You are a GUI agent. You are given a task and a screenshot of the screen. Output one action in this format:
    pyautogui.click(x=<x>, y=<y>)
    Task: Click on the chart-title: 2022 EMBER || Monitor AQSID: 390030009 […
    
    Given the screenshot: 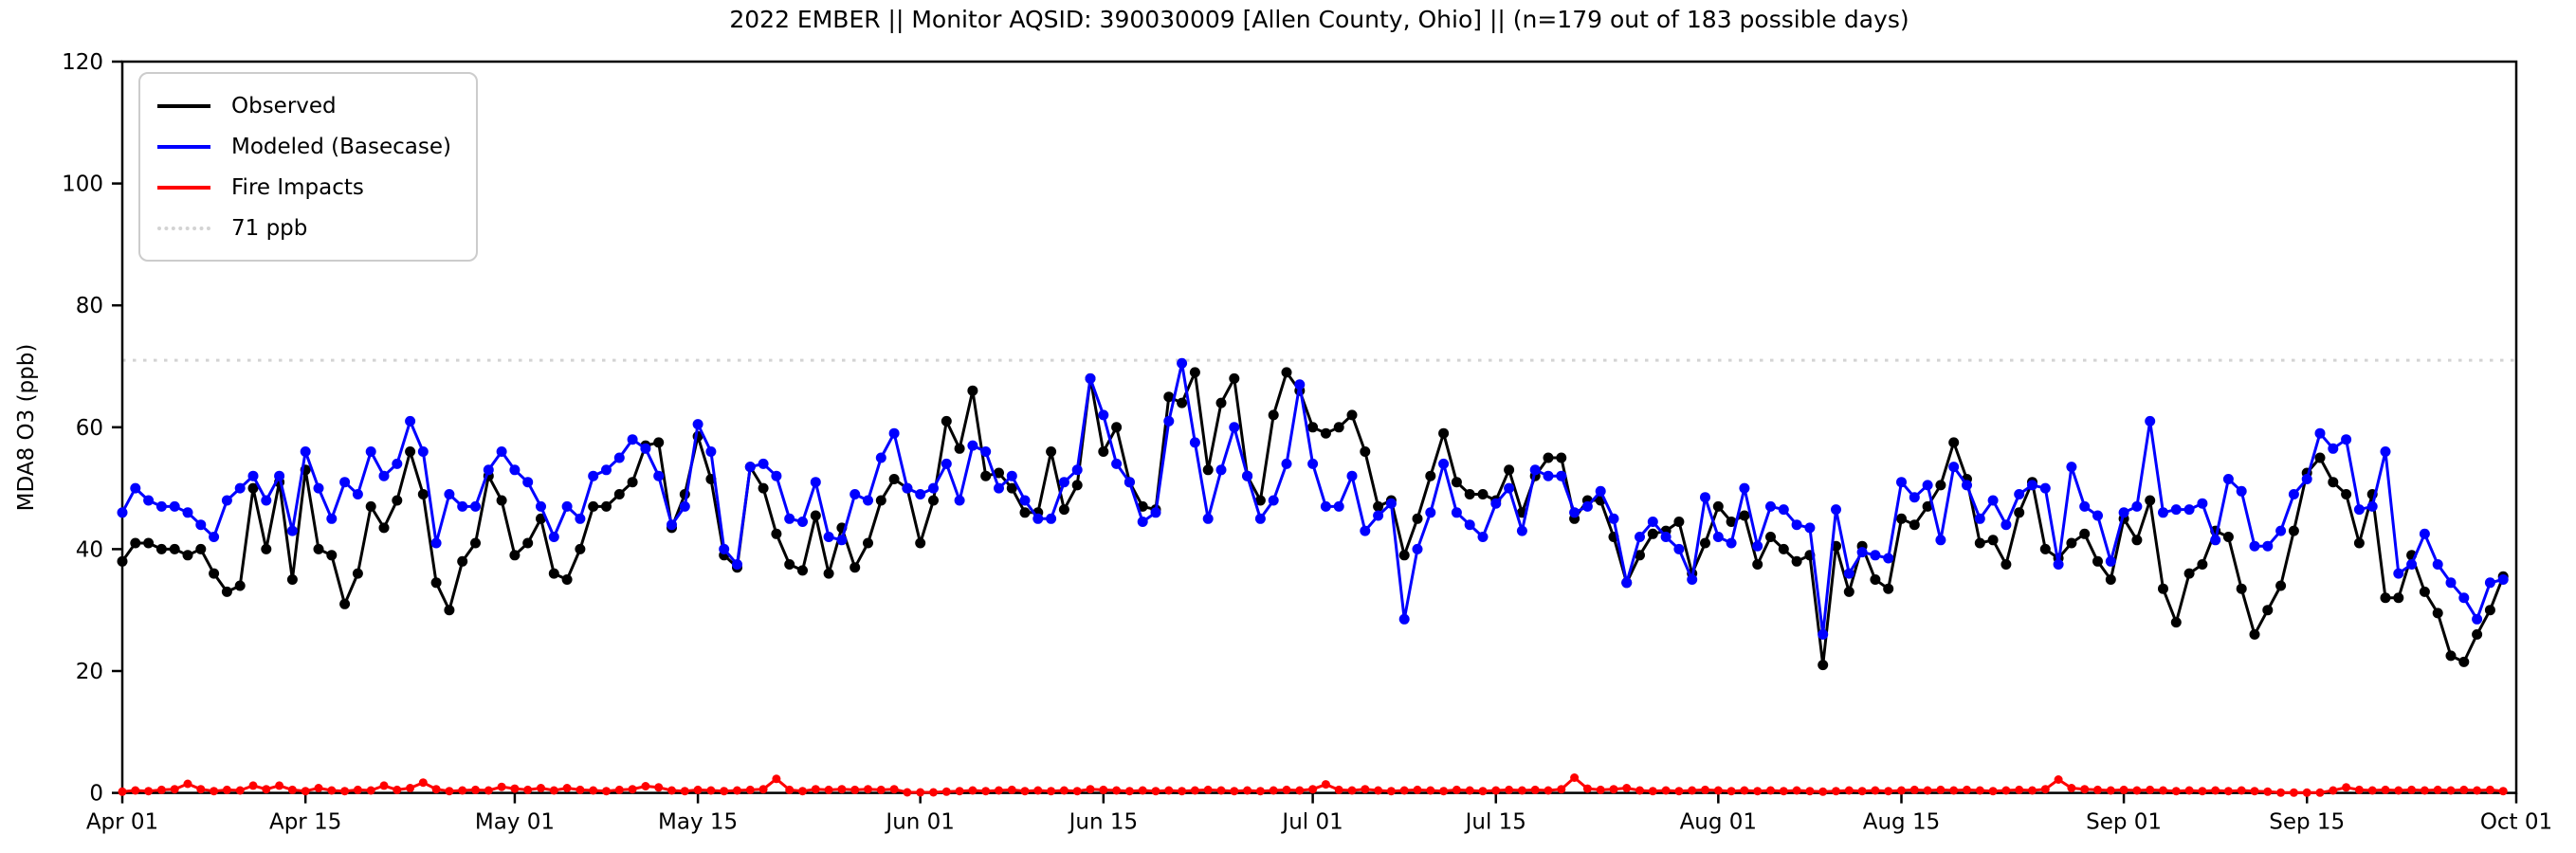 What is the action you would take?
    pyautogui.click(x=1319, y=19)
    